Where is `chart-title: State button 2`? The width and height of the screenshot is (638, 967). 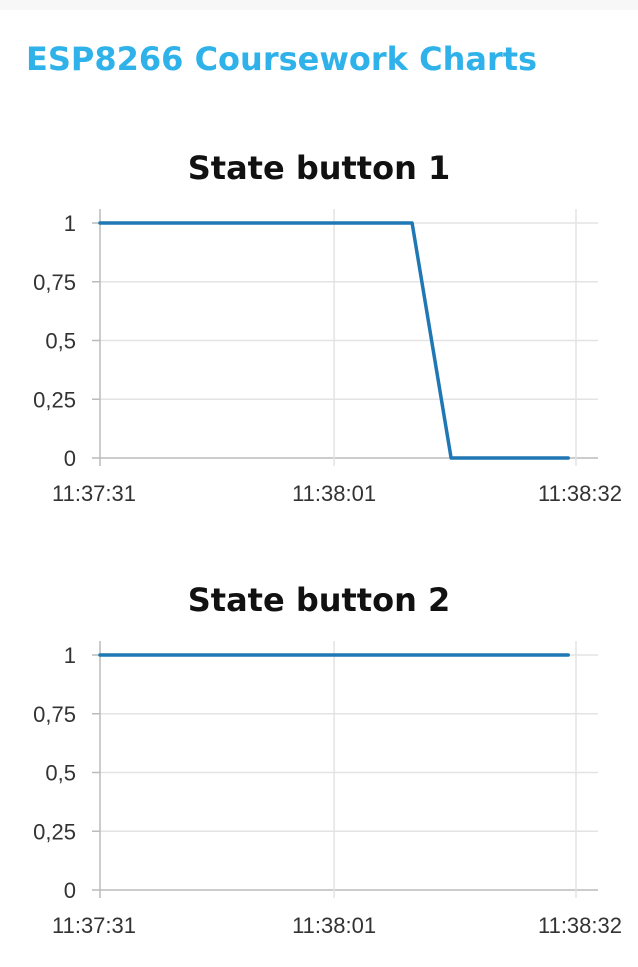 chart-title: State button 2 is located at coordinates (319, 600).